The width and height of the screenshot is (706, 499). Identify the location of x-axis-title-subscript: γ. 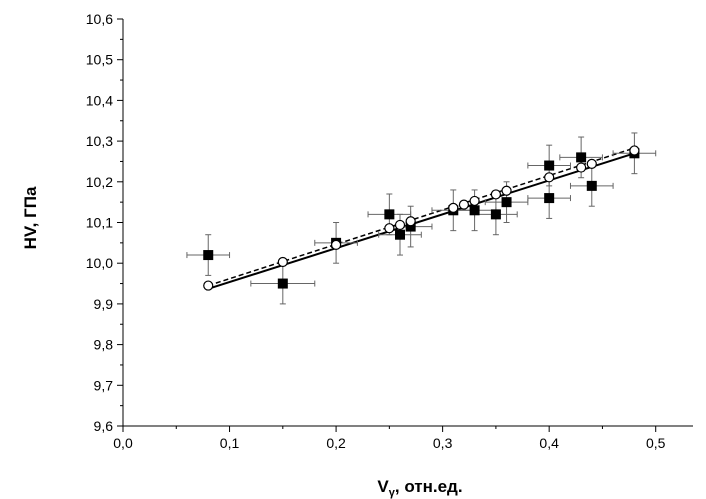
(392, 493).